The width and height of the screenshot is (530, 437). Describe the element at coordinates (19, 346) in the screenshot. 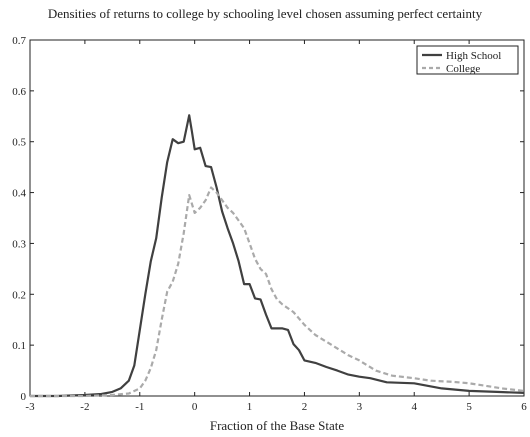

I see `y-tick-label: 0.1` at that location.